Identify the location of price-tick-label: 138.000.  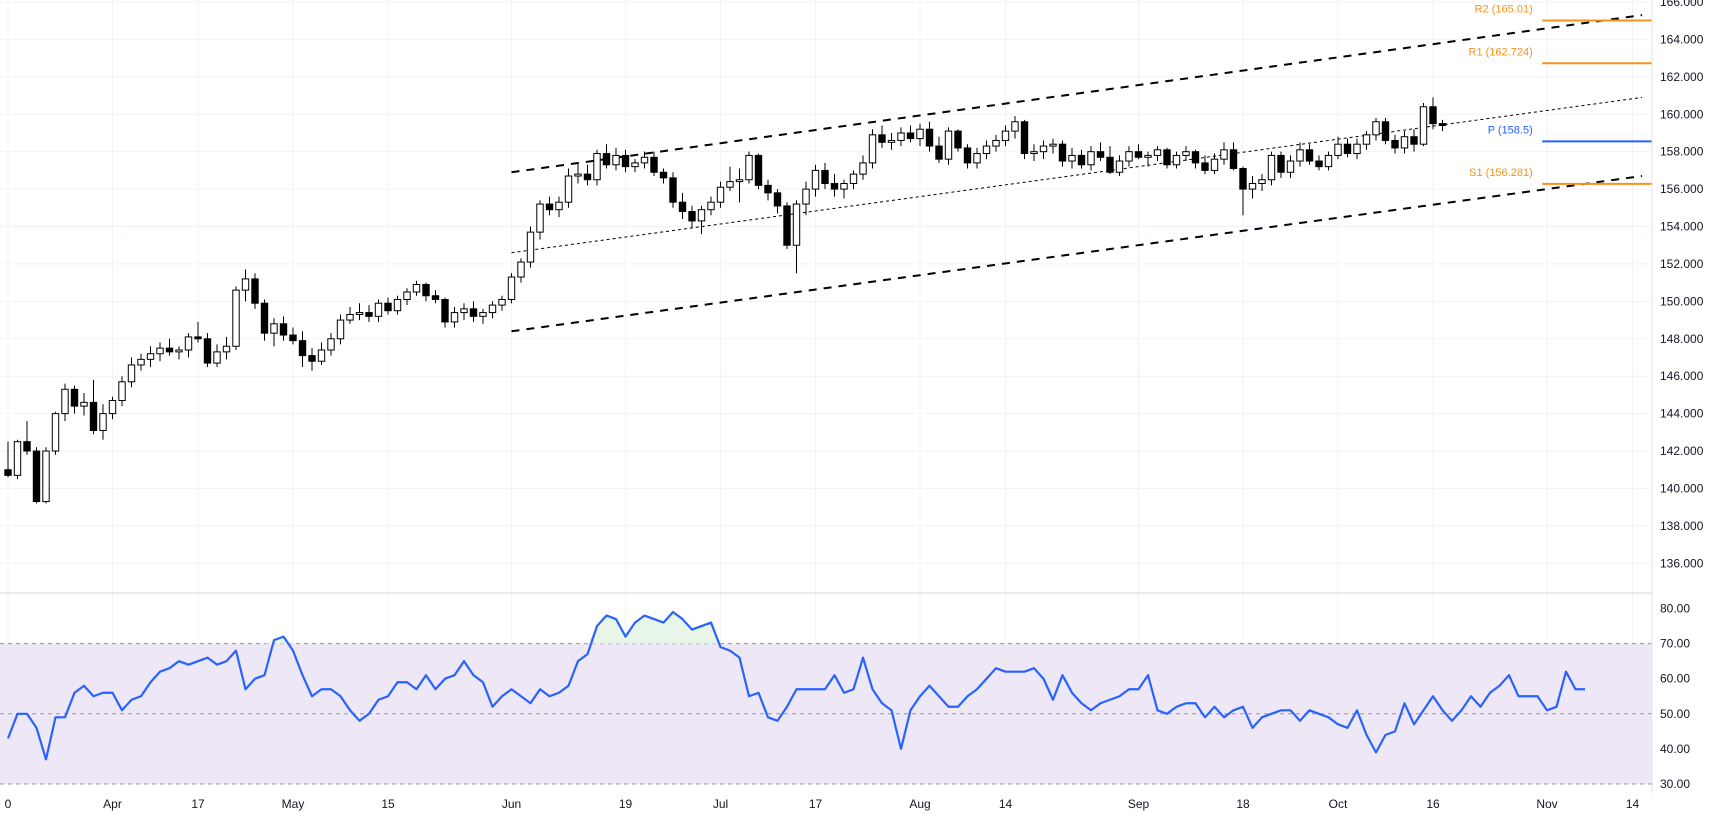
(1682, 526).